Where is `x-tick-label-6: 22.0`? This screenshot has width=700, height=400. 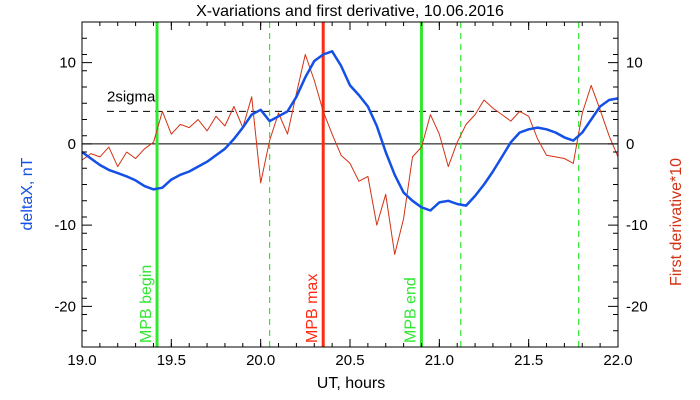
x-tick-label-6: 22.0 is located at coordinates (617, 360).